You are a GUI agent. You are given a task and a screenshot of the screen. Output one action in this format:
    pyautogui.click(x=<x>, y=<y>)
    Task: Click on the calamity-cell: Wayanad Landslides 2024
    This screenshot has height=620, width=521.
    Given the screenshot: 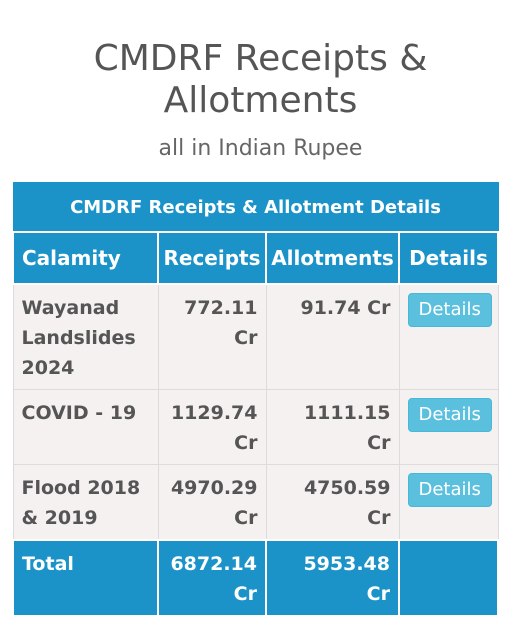 What is the action you would take?
    pyautogui.click(x=85, y=336)
    